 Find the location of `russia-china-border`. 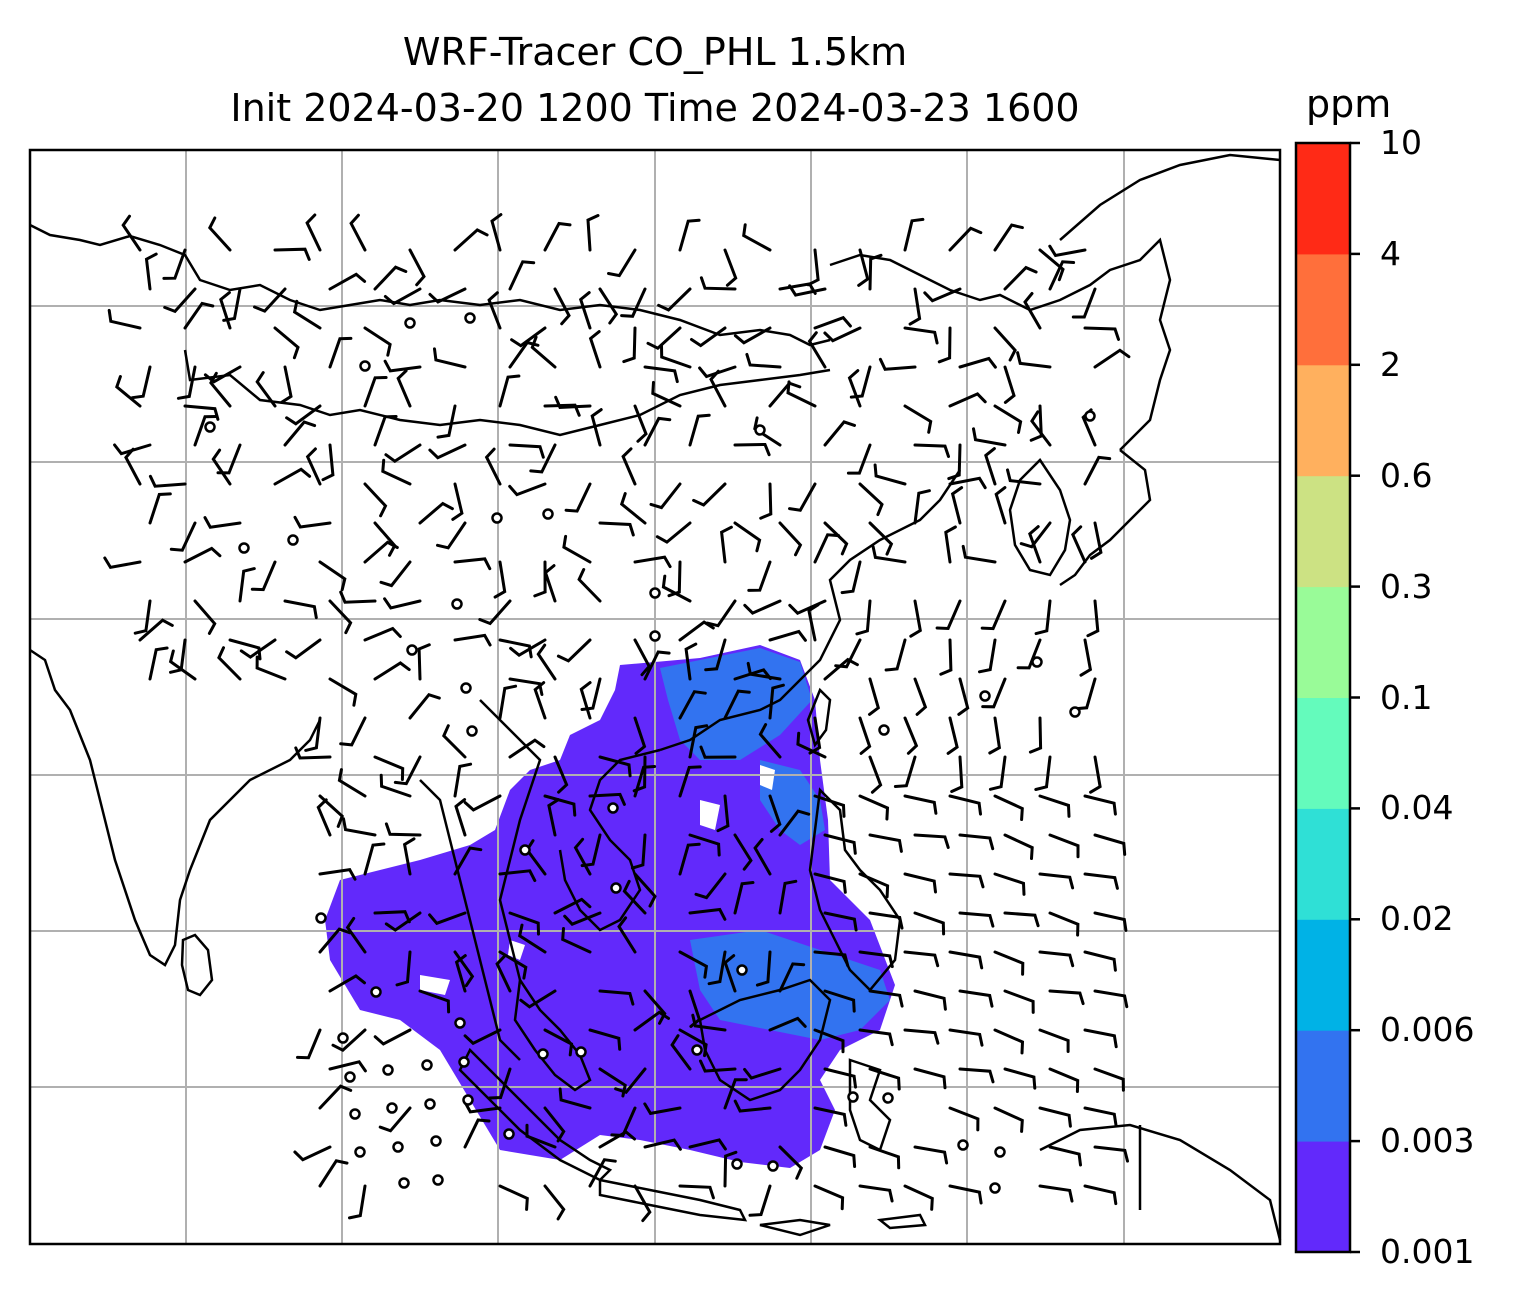

russia-china-border is located at coordinates (1000, 344).